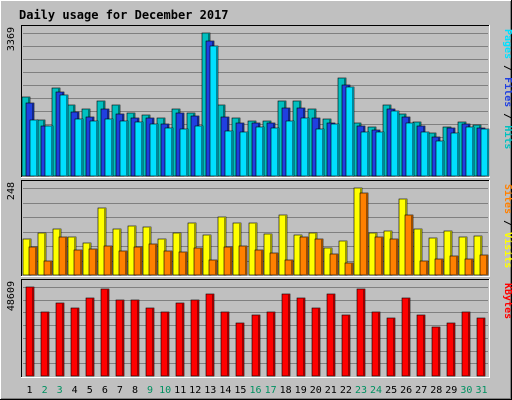 The height and width of the screenshot is (400, 512). I want to click on day-label: 14, so click(225, 390).